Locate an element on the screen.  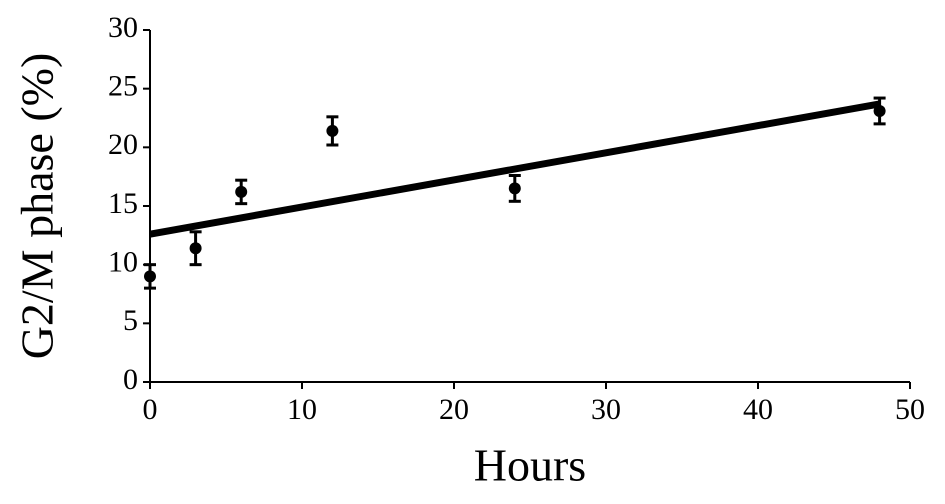
y-tick-label: 10 is located at coordinates (123, 262).